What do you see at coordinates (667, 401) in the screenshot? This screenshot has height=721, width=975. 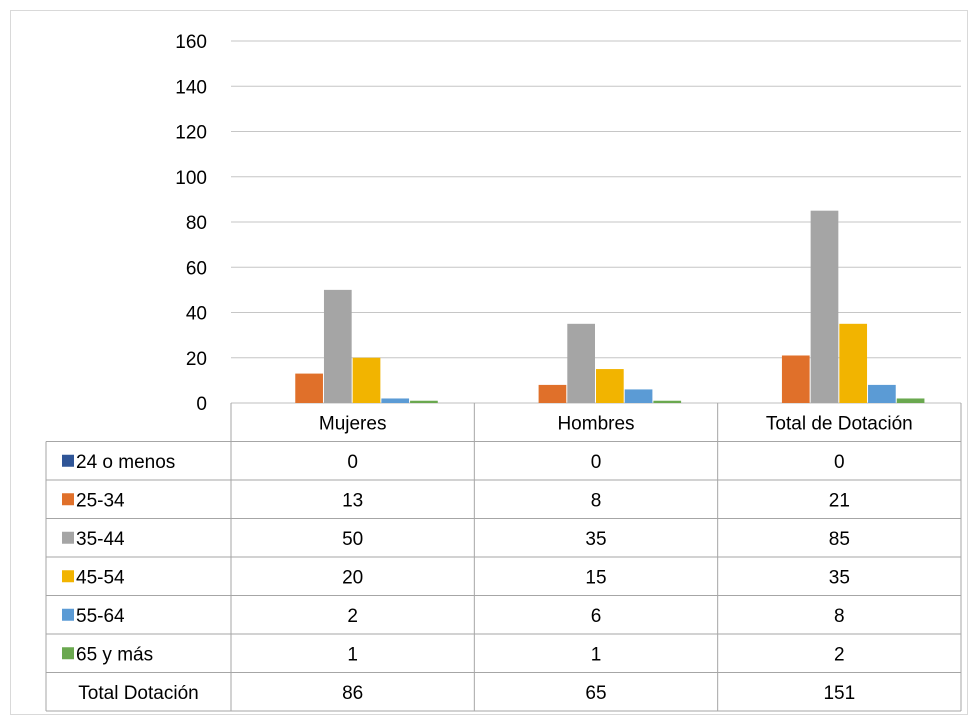 I see `bar-65-y-mas-hombres` at bounding box center [667, 401].